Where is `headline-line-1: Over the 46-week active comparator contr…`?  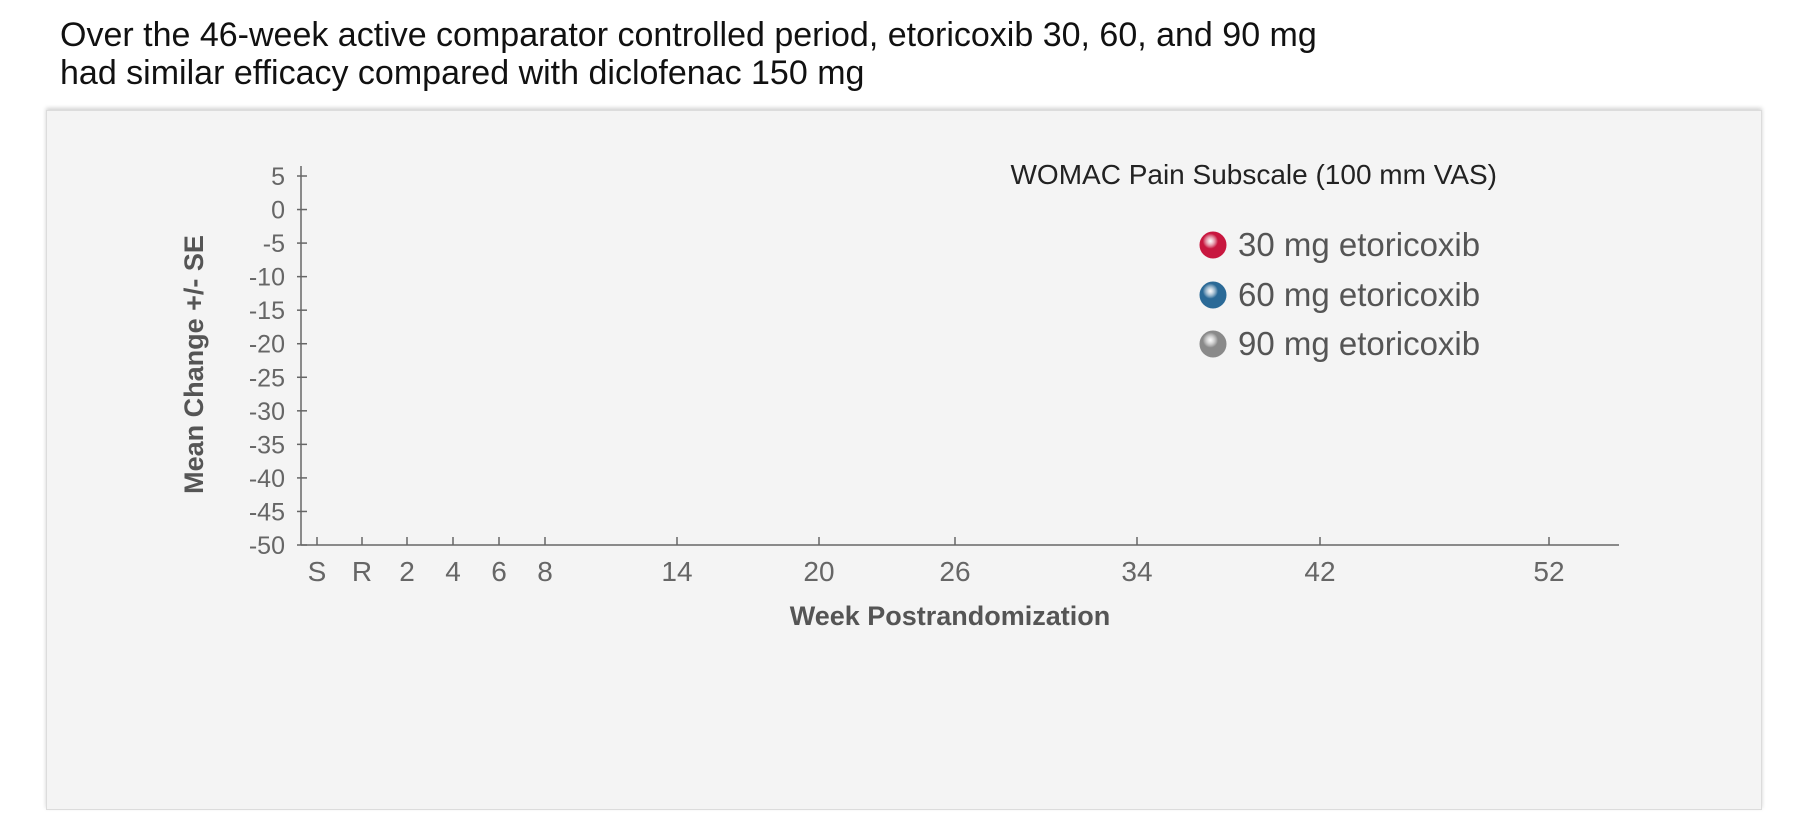
headline-line-1: Over the 46-week active comparator contr… is located at coordinates (688, 35).